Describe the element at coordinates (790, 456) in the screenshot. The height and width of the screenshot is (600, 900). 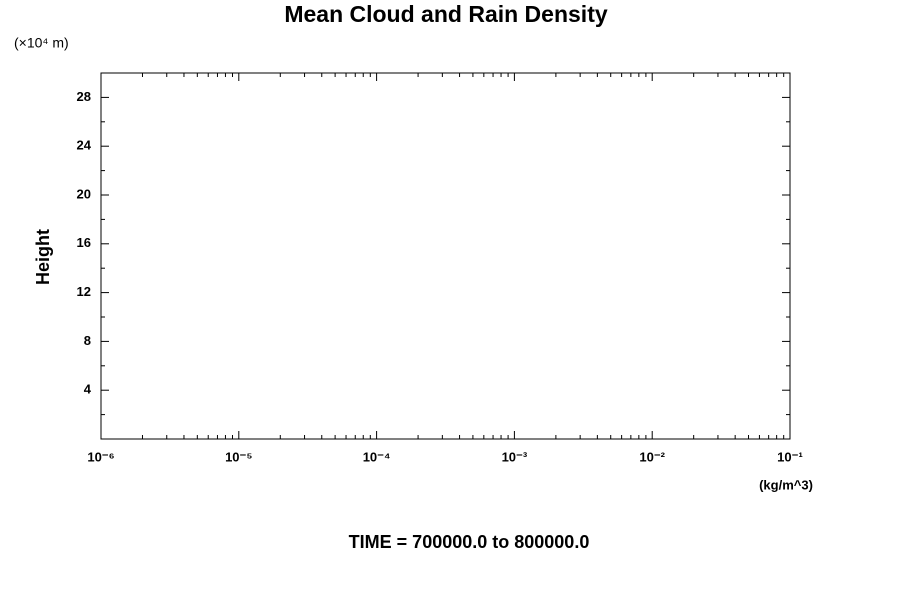
I see `x-tick-label: 10⁻¹` at that location.